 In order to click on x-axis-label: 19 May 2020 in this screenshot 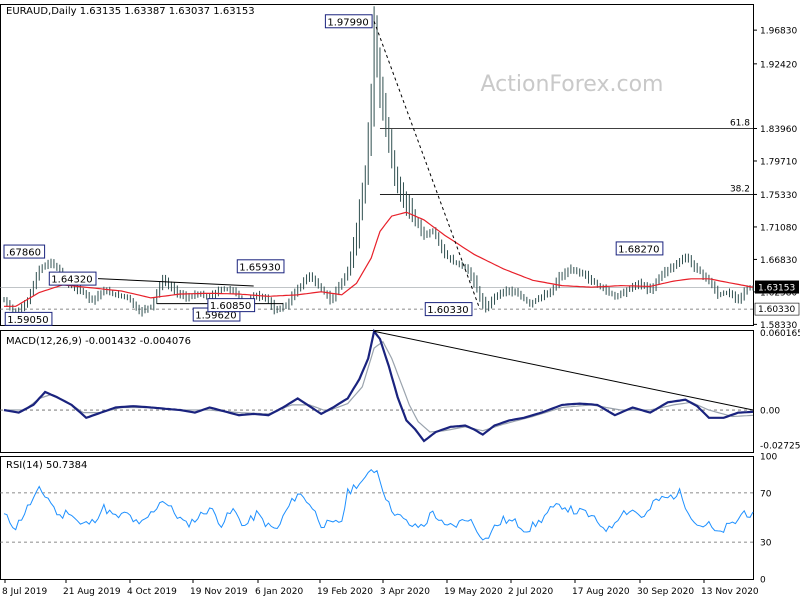, I will do `click(473, 592)`.